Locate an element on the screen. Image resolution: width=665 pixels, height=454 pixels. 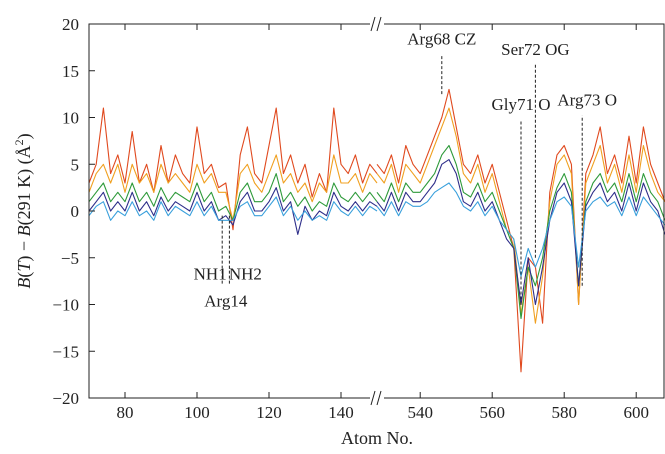
x-tick-label: 80 is located at coordinates (125, 412).